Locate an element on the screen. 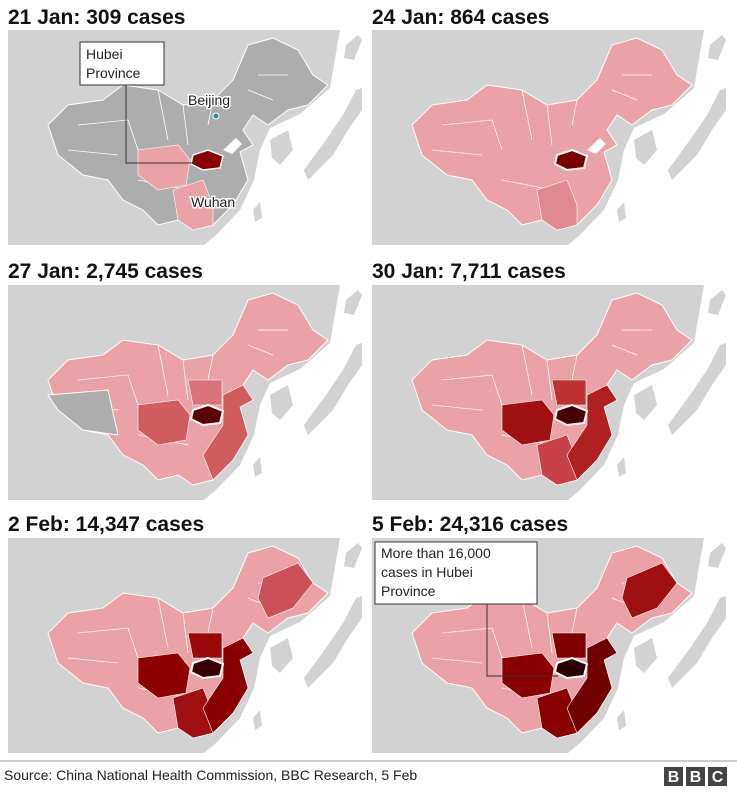 The width and height of the screenshot is (737, 800). city-dot is located at coordinates (216, 116).